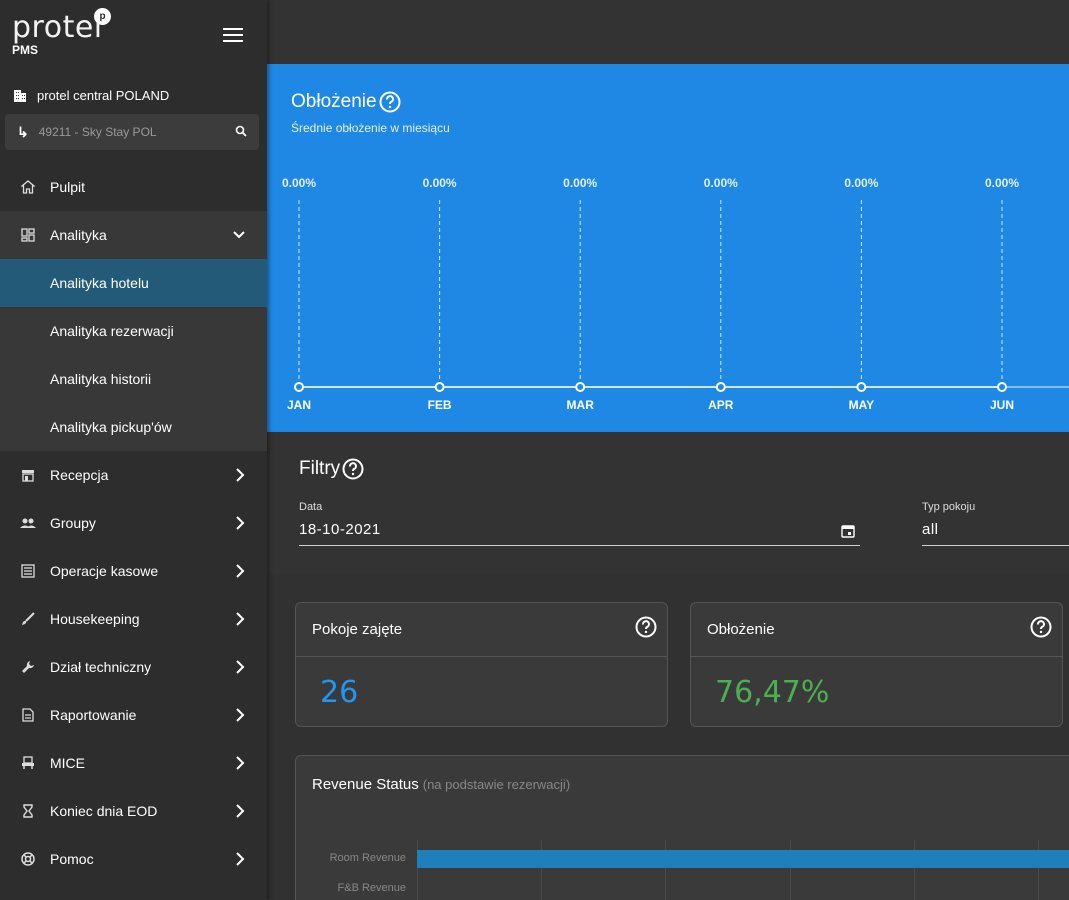 This screenshot has width=1069, height=900. What do you see at coordinates (721, 405) in the screenshot?
I see `chart-x-tick-label: APR` at bounding box center [721, 405].